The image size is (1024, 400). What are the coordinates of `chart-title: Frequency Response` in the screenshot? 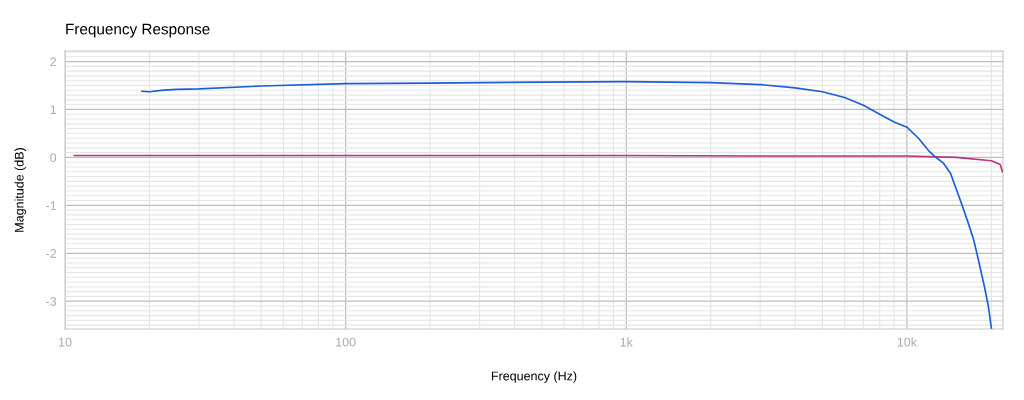 It's located at (138, 30).